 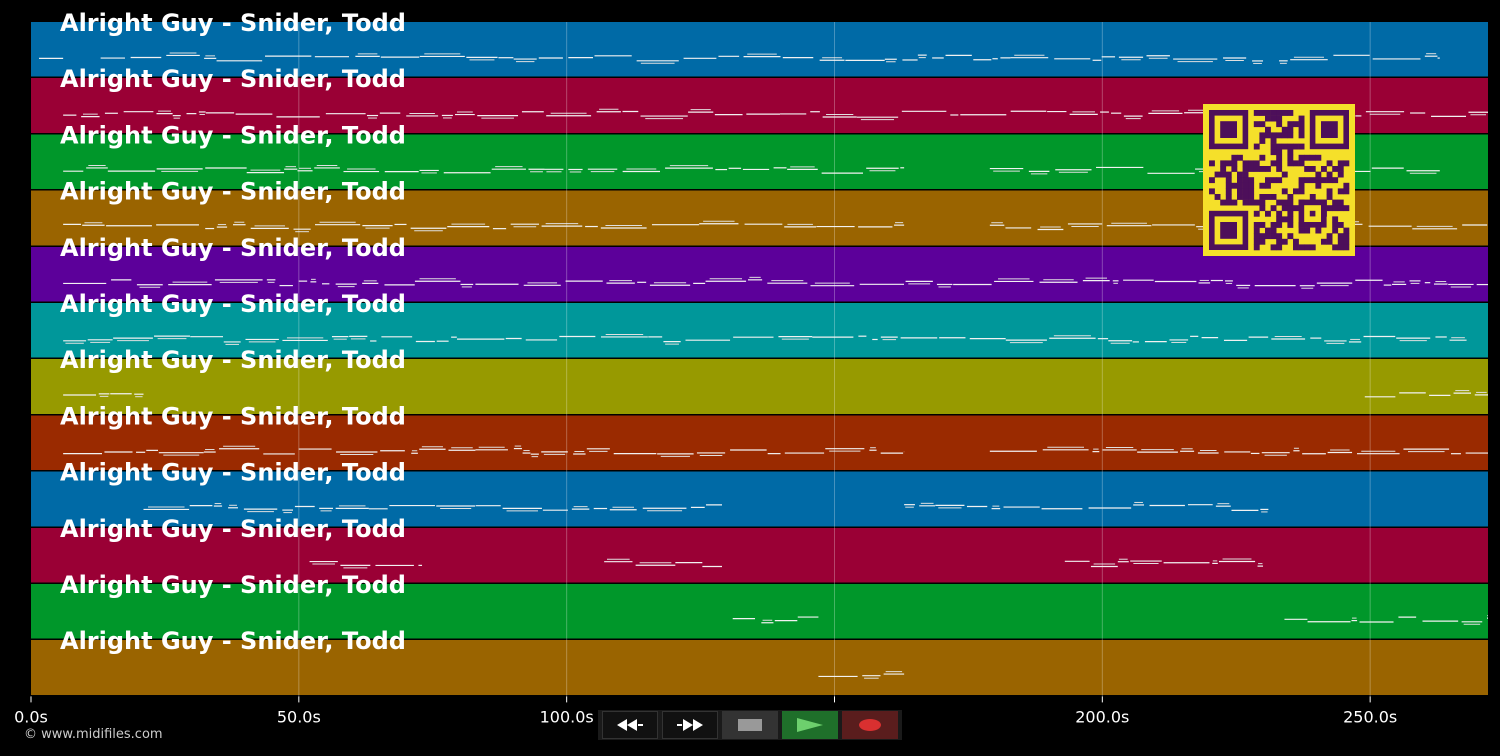 I want to click on fast-forward-icon, so click(x=690, y=725).